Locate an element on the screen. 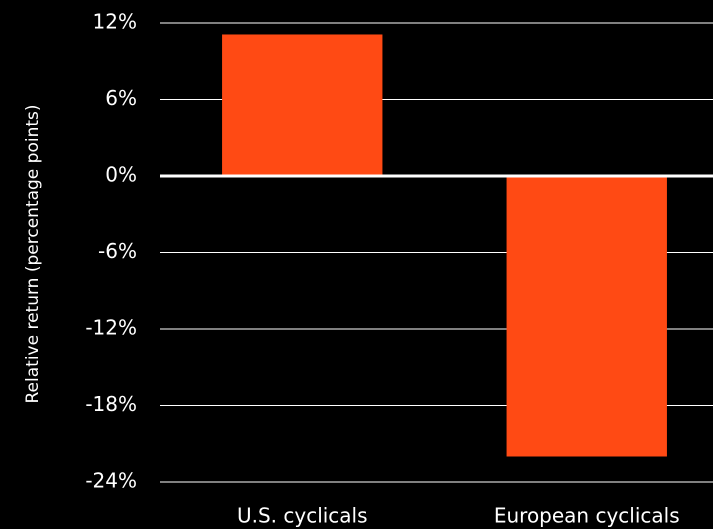  x-tick-label: U.S. cyclicals is located at coordinates (302, 516).